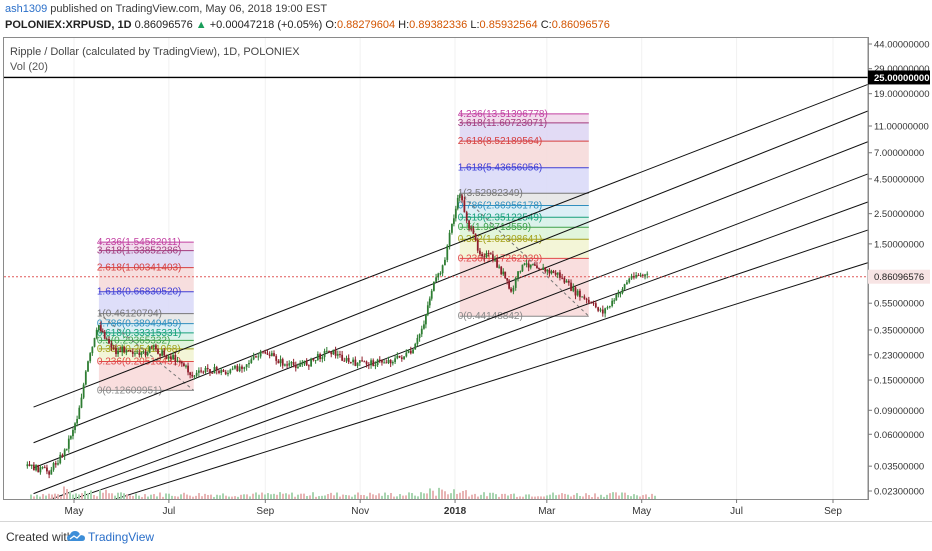  I want to click on low-label: L:, so click(475, 25).